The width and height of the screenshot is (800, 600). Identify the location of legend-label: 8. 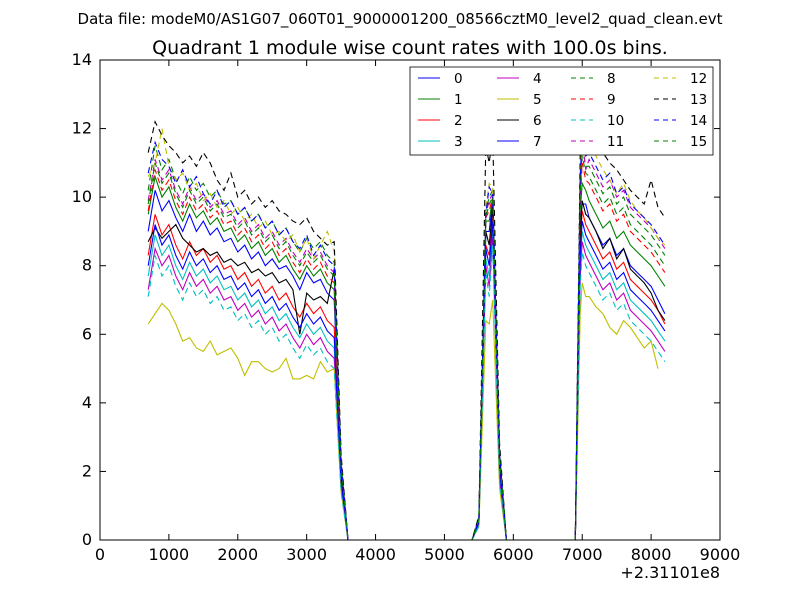
(611, 79).